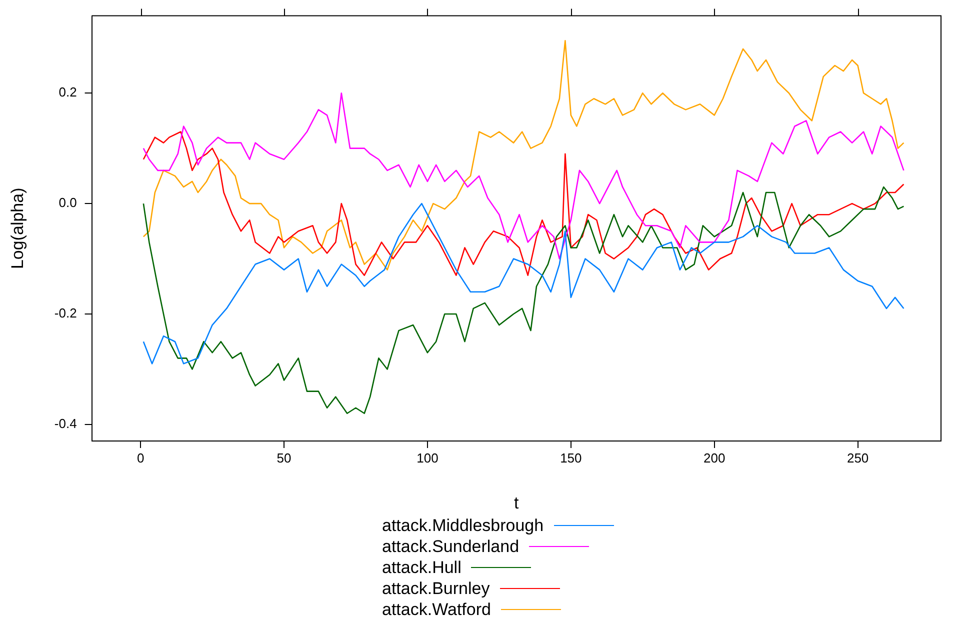  Describe the element at coordinates (463, 525) in the screenshot. I see `legend-label: attack.Middlesbrough` at that location.